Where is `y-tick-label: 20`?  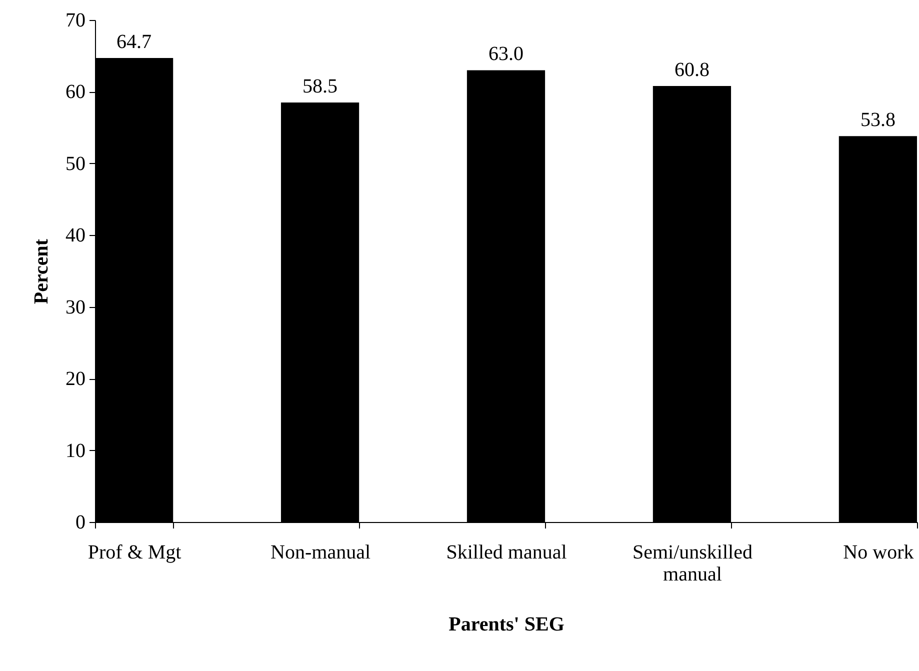 y-tick-label: 20 is located at coordinates (76, 379).